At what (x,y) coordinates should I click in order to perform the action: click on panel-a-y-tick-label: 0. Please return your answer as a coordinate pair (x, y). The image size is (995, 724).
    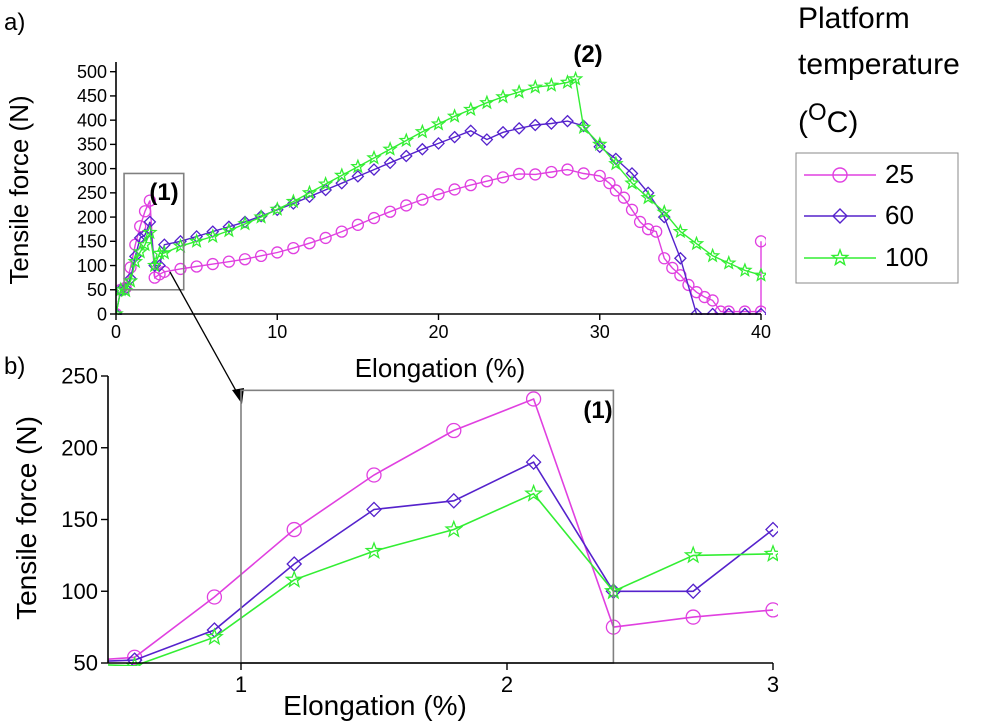
    Looking at the image, I should click on (102, 314).